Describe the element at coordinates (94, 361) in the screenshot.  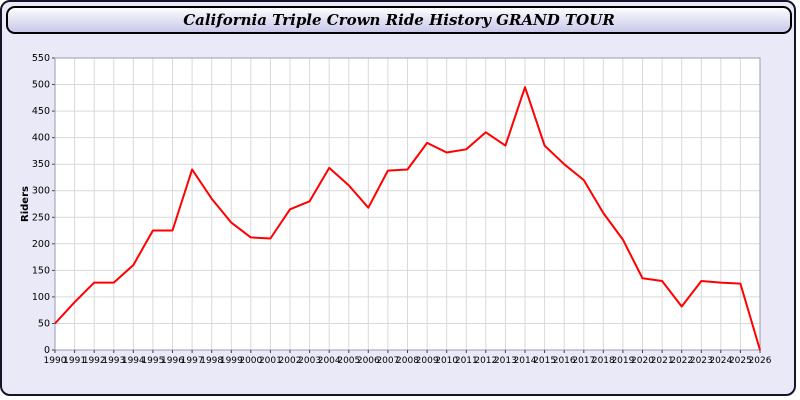
I see `svg-text: 1992` at that location.